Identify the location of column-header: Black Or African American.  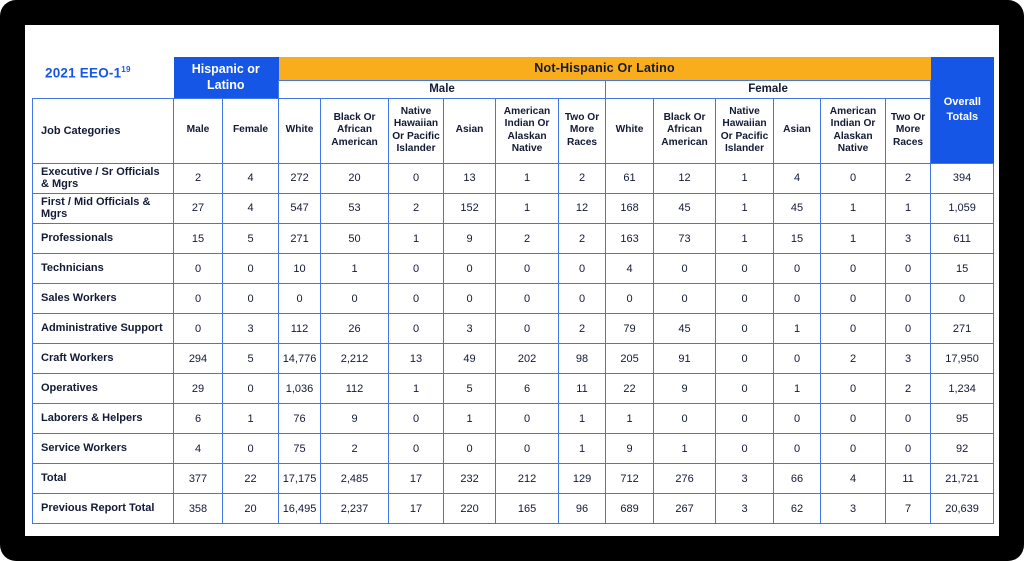
(685, 130).